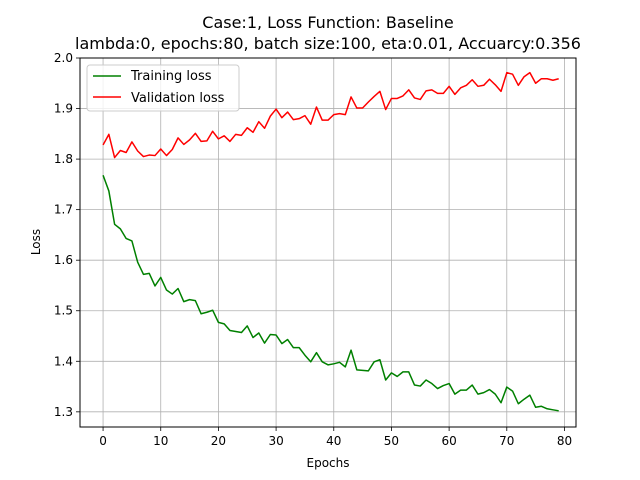 Image resolution: width=640 pixels, height=480 pixels. Describe the element at coordinates (63, 58) in the screenshot. I see `y-tick-label: 2.0` at that location.